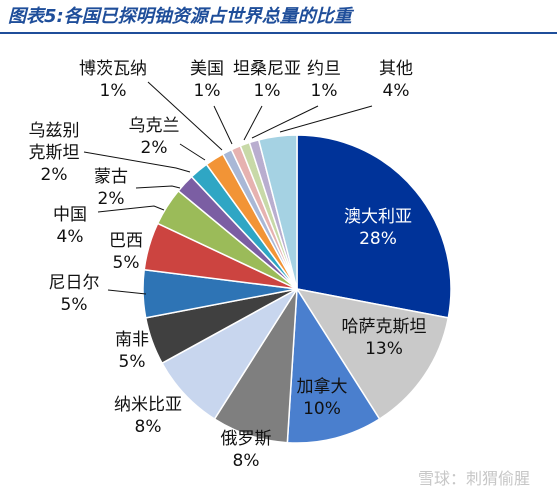 Image resolution: width=557 pixels, height=494 pixels. Describe the element at coordinates (154, 126) in the screenshot. I see `slice-label-ukraine: 乌克兰` at that location.